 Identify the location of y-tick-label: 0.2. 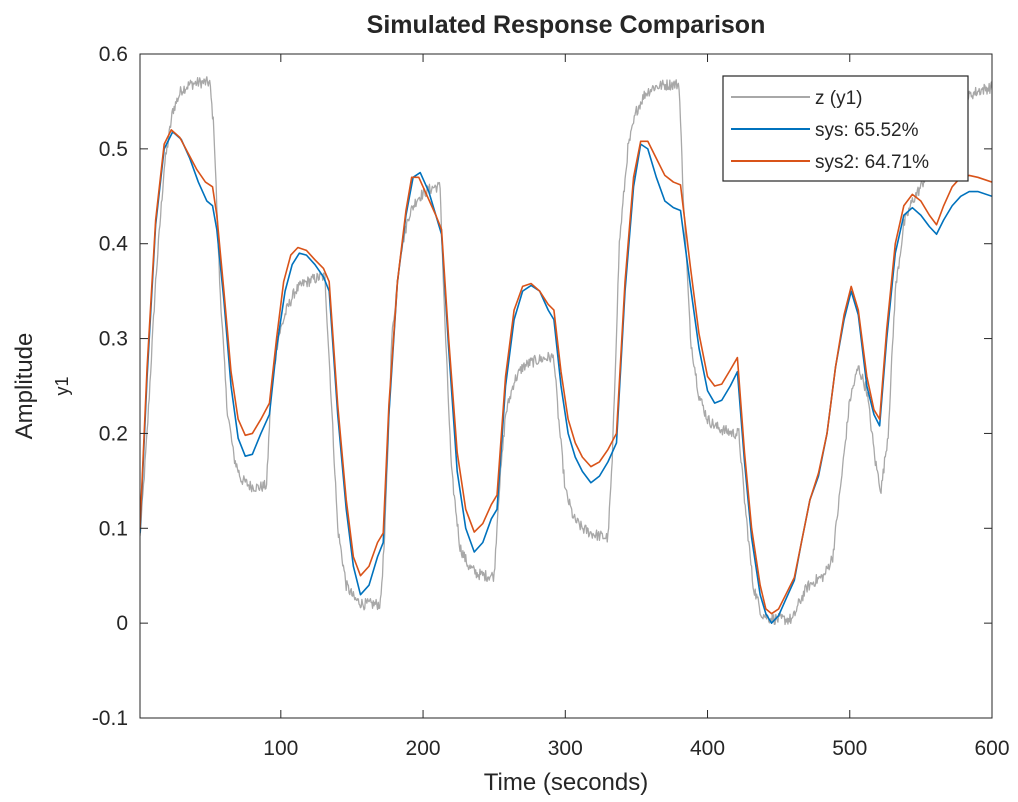
(113, 433).